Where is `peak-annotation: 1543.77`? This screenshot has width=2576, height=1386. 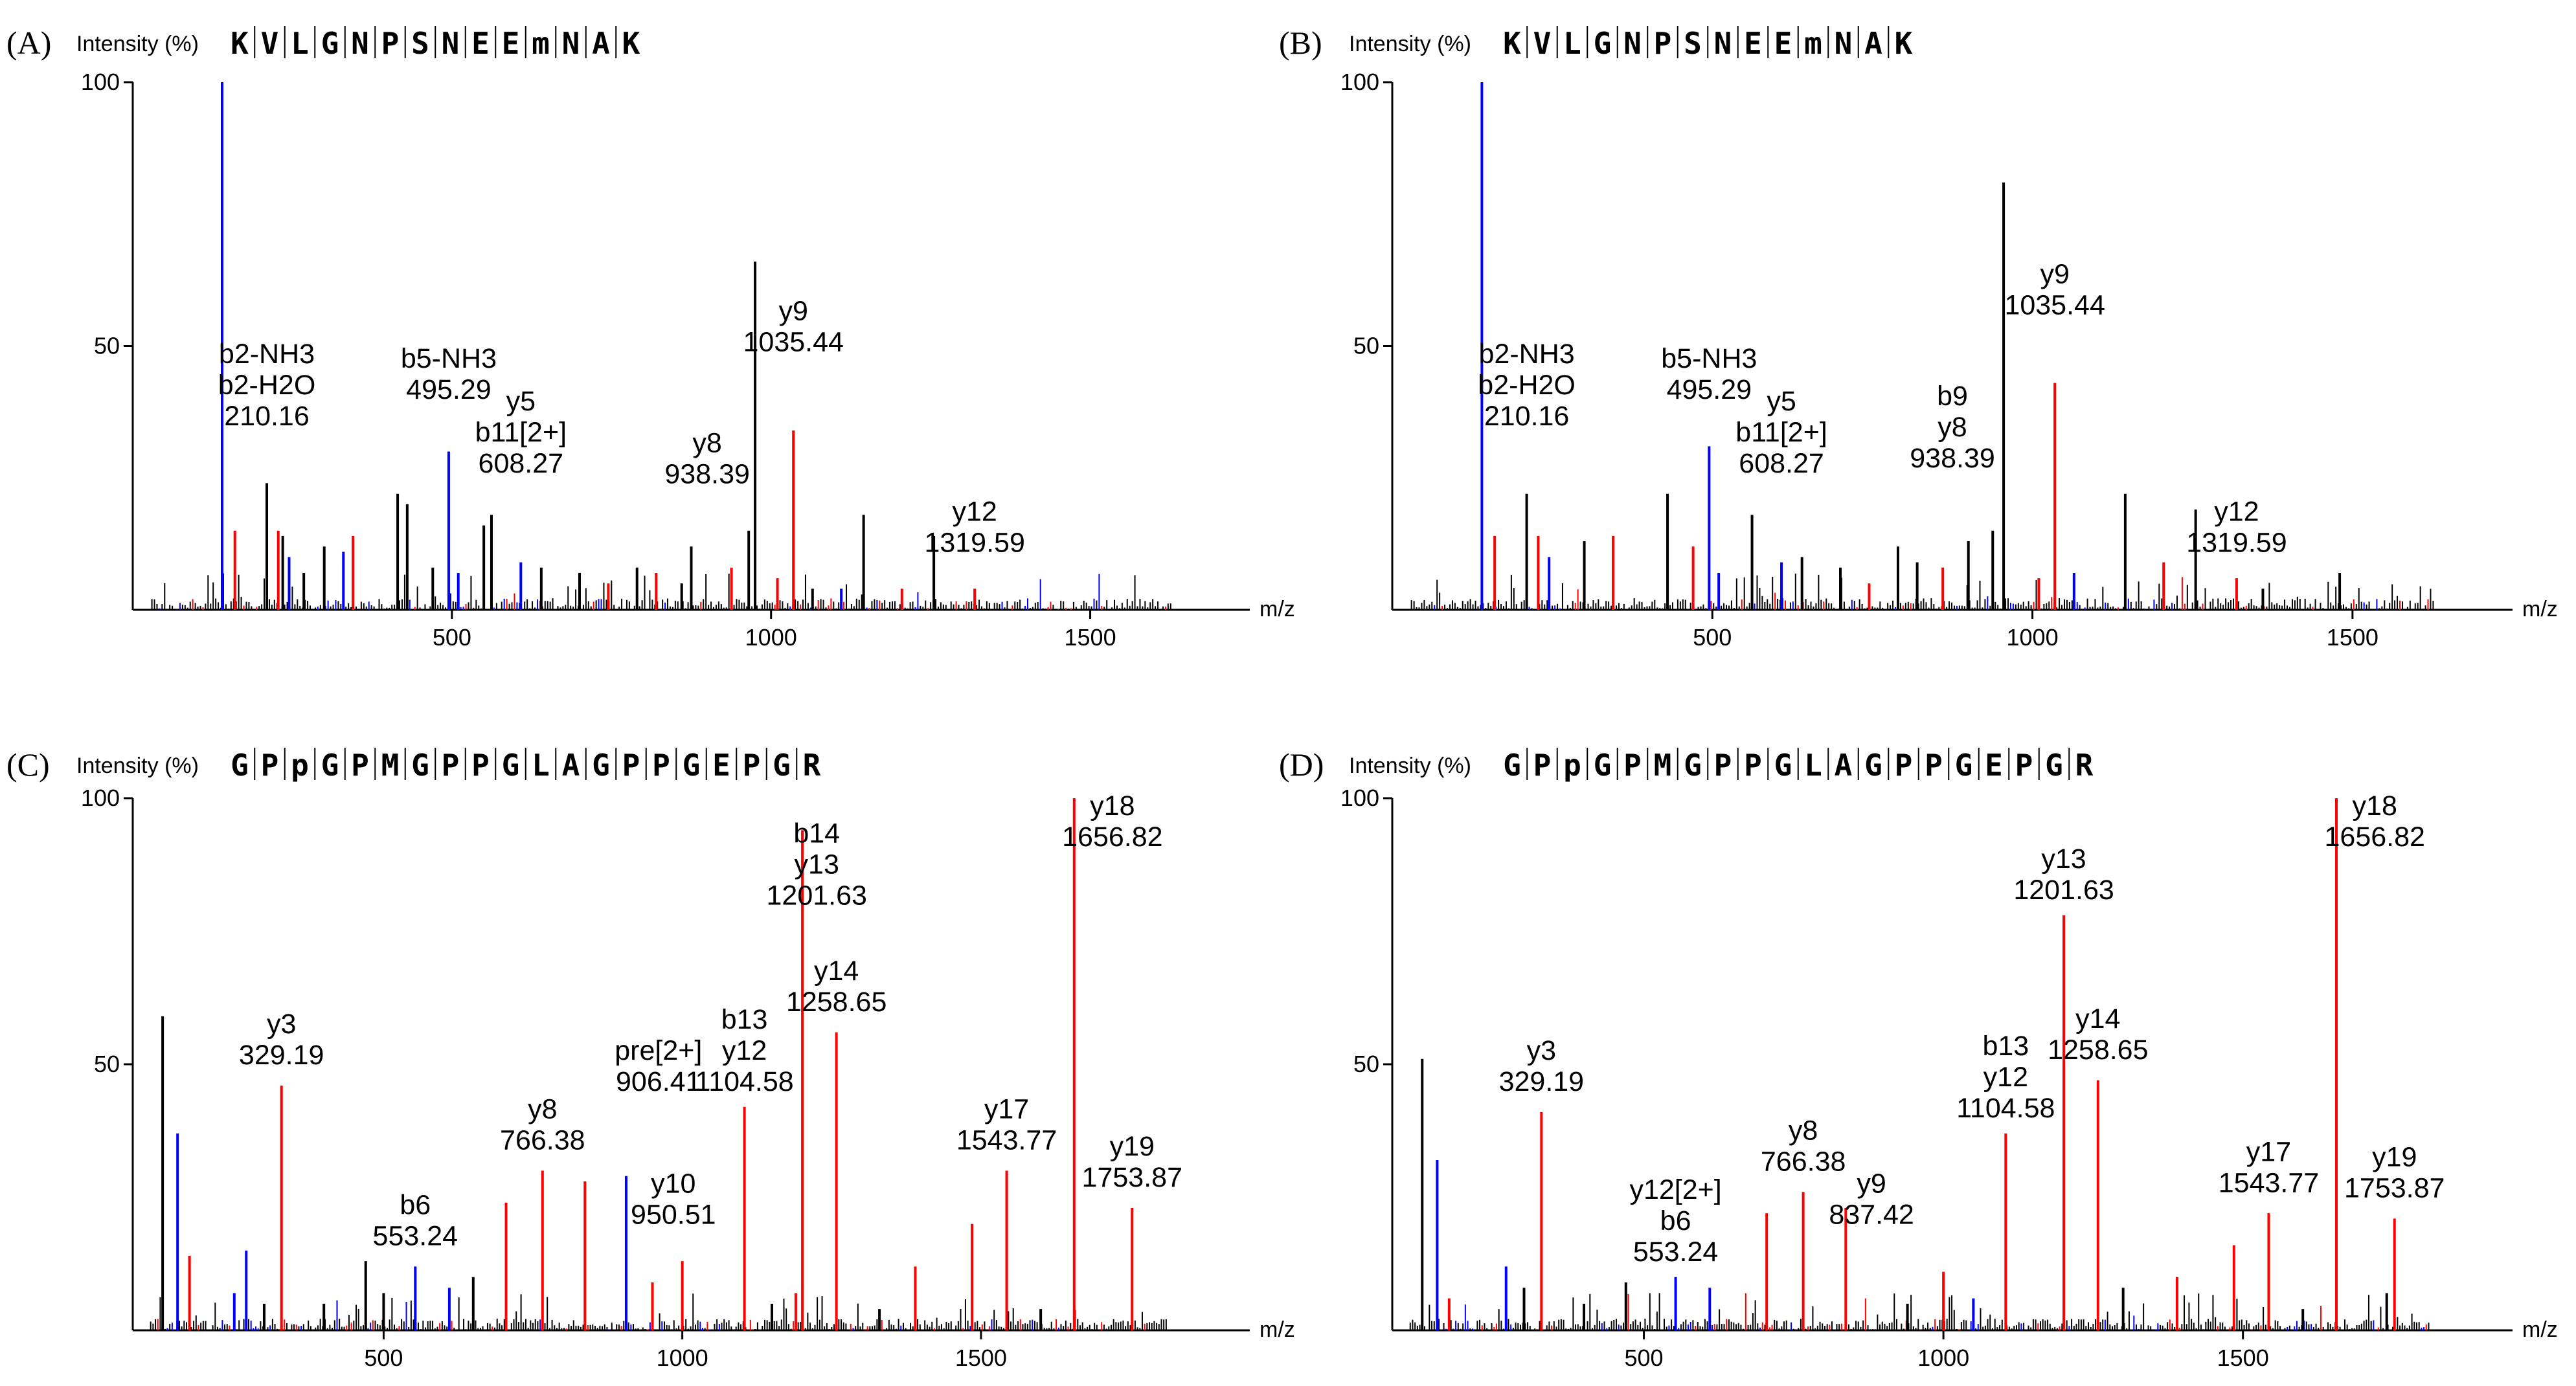
peak-annotation: 1543.77 is located at coordinates (1006, 1140).